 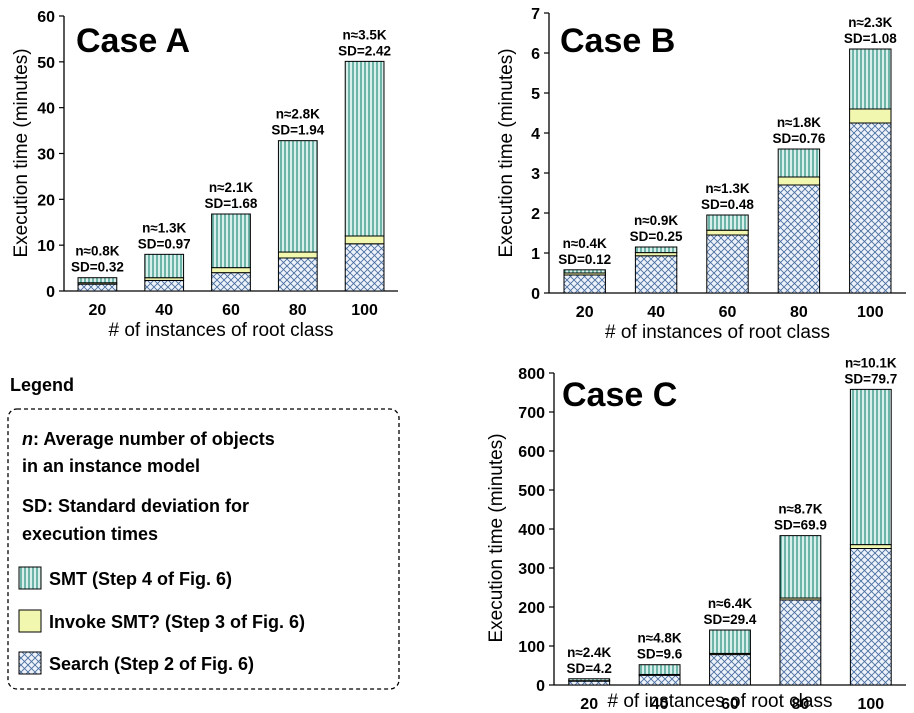 I want to click on case-a-x-tick-label: 40, so click(x=164, y=310).